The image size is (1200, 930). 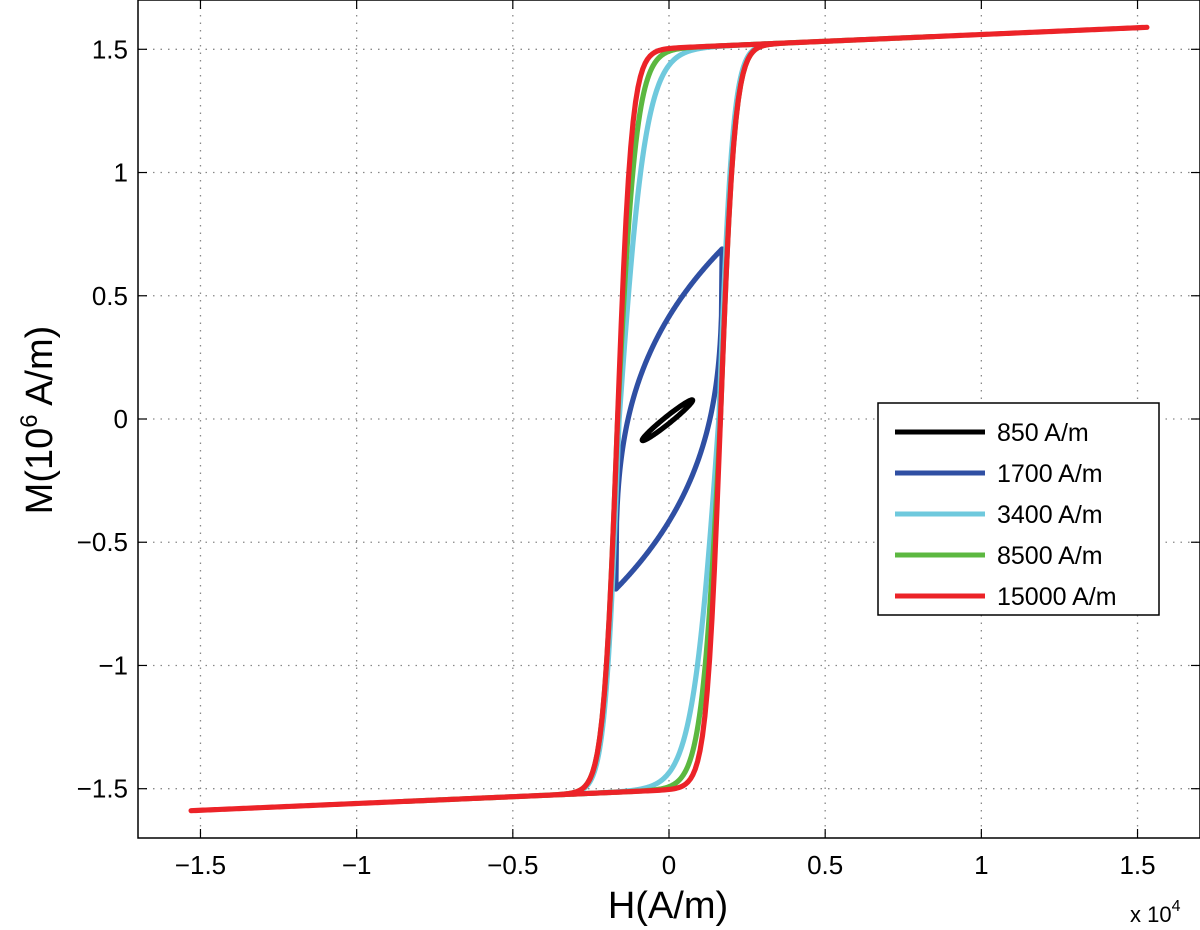 What do you see at coordinates (669, 865) in the screenshot?
I see `x-tick-label: 0` at bounding box center [669, 865].